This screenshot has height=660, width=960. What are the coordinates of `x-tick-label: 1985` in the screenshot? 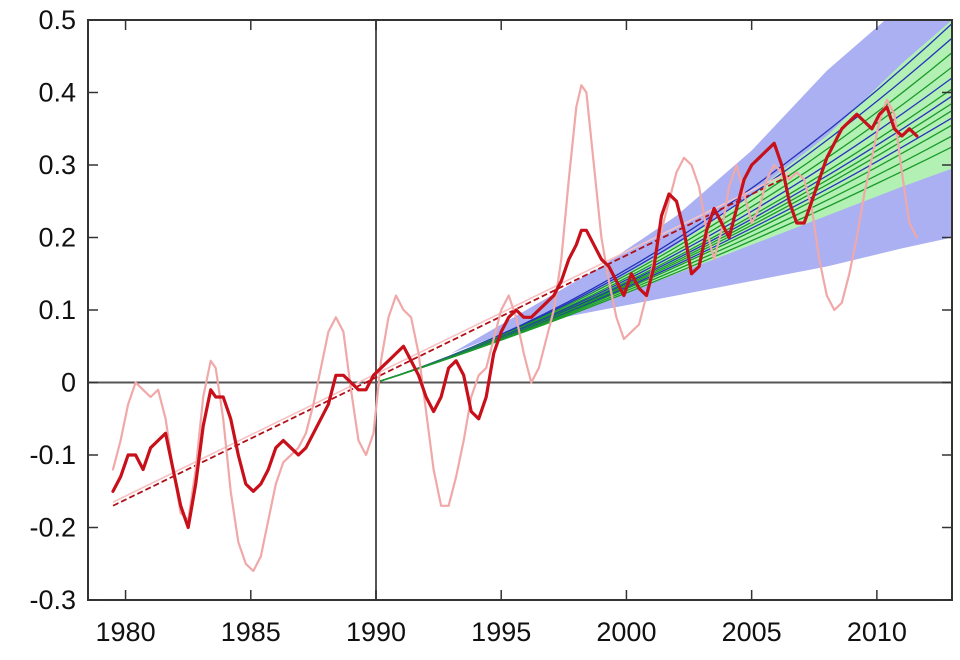 It's located at (251, 632).